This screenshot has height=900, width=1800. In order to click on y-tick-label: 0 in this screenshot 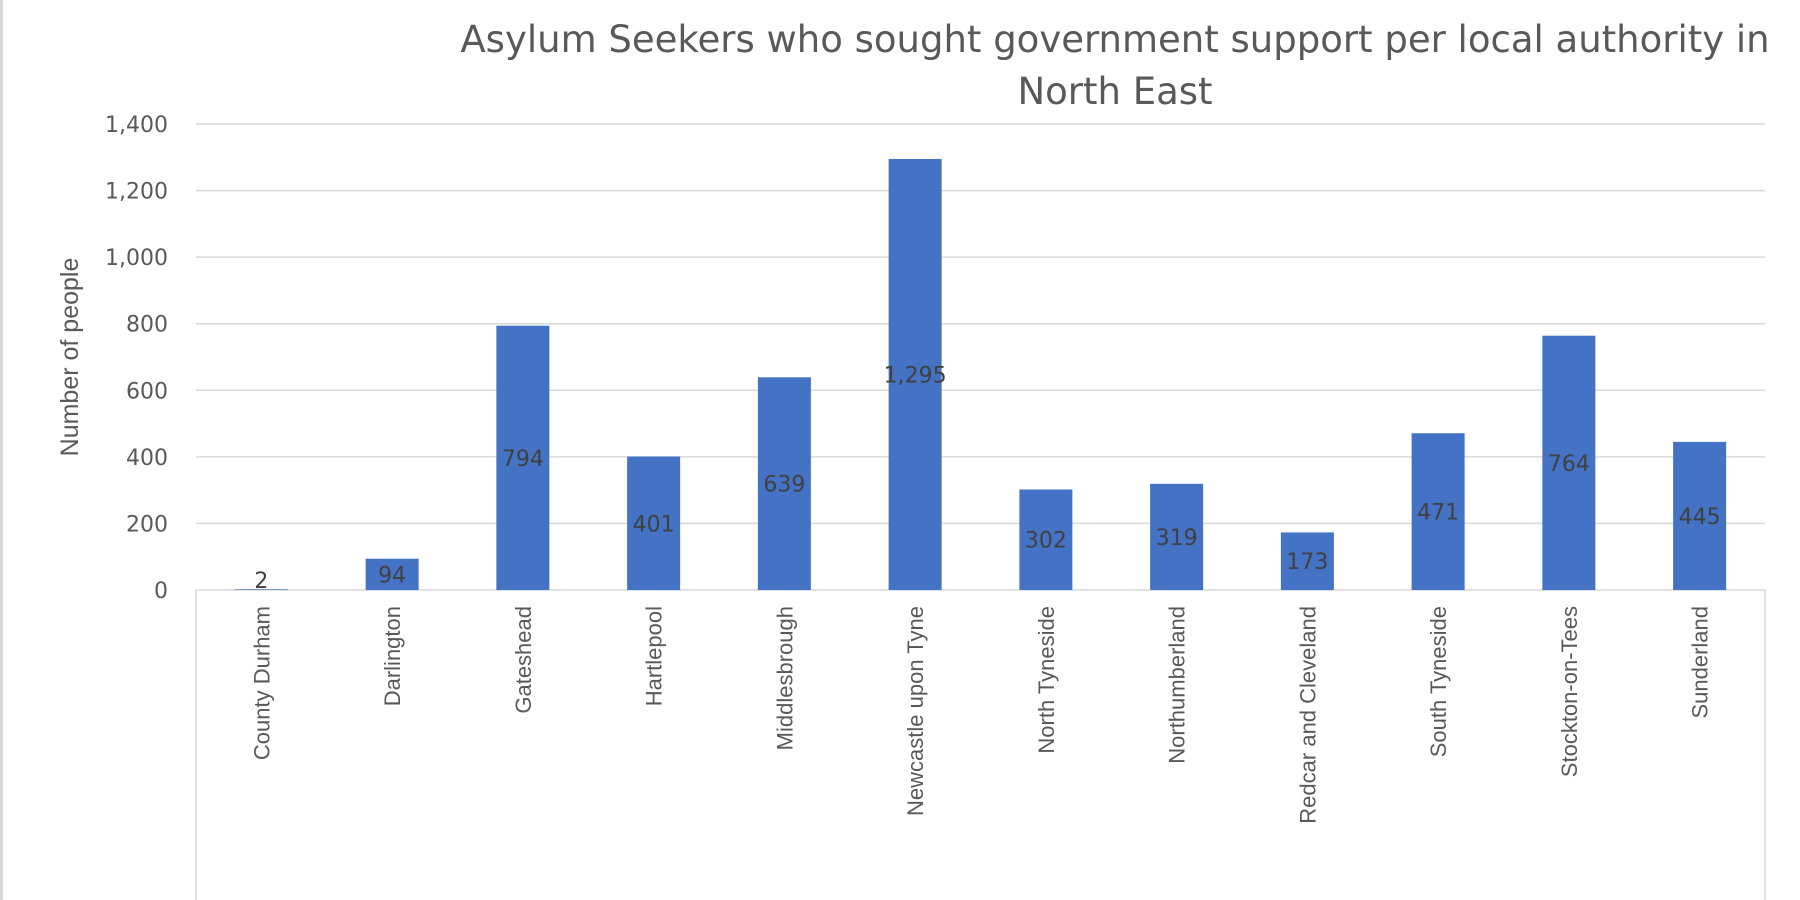, I will do `click(161, 591)`.